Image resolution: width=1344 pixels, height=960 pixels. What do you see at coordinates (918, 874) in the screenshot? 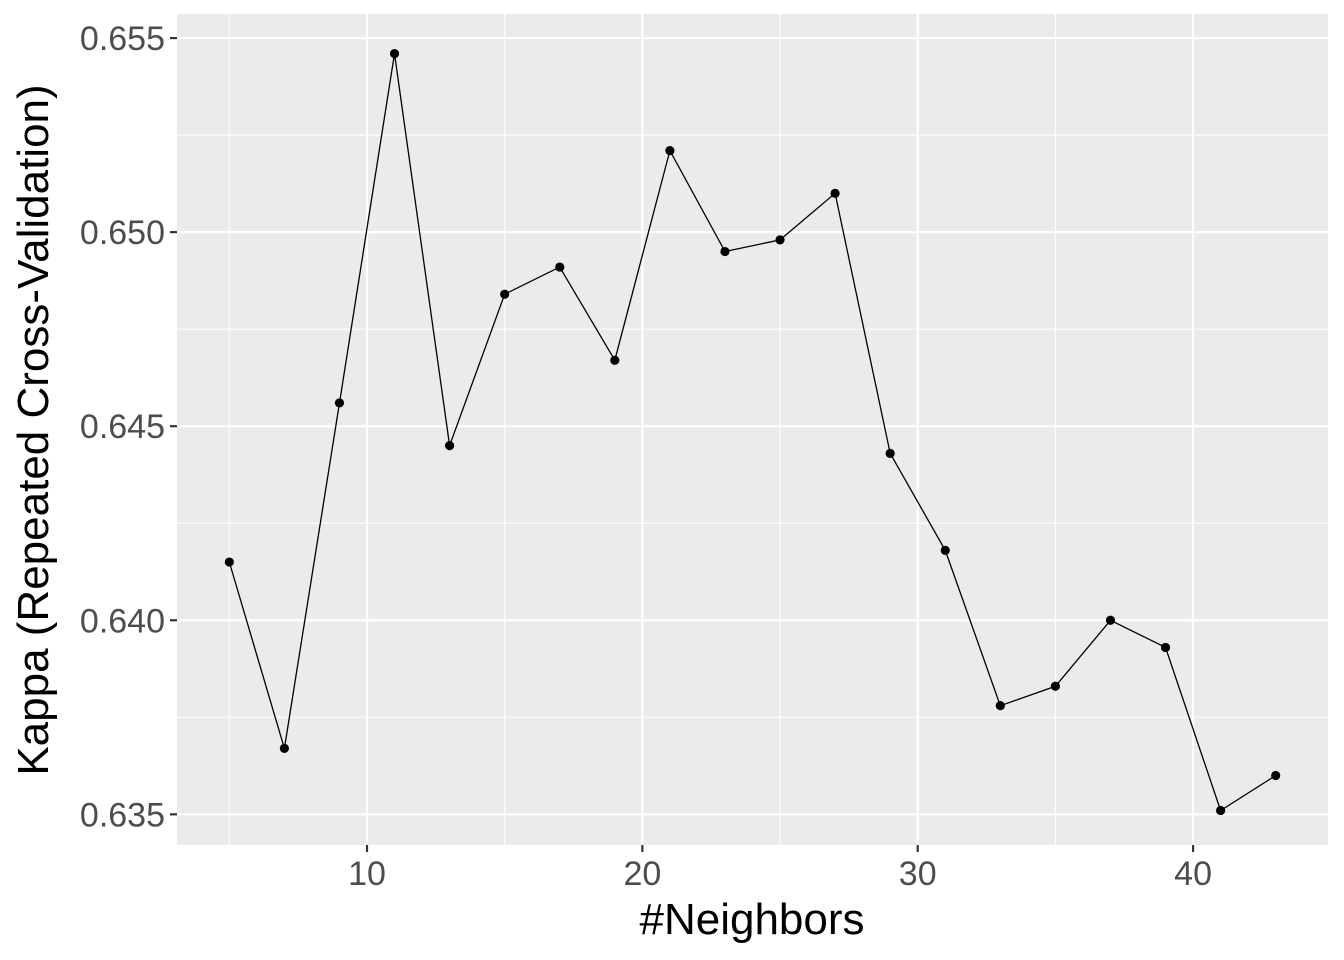
I see `x-tick-label: 30` at bounding box center [918, 874].